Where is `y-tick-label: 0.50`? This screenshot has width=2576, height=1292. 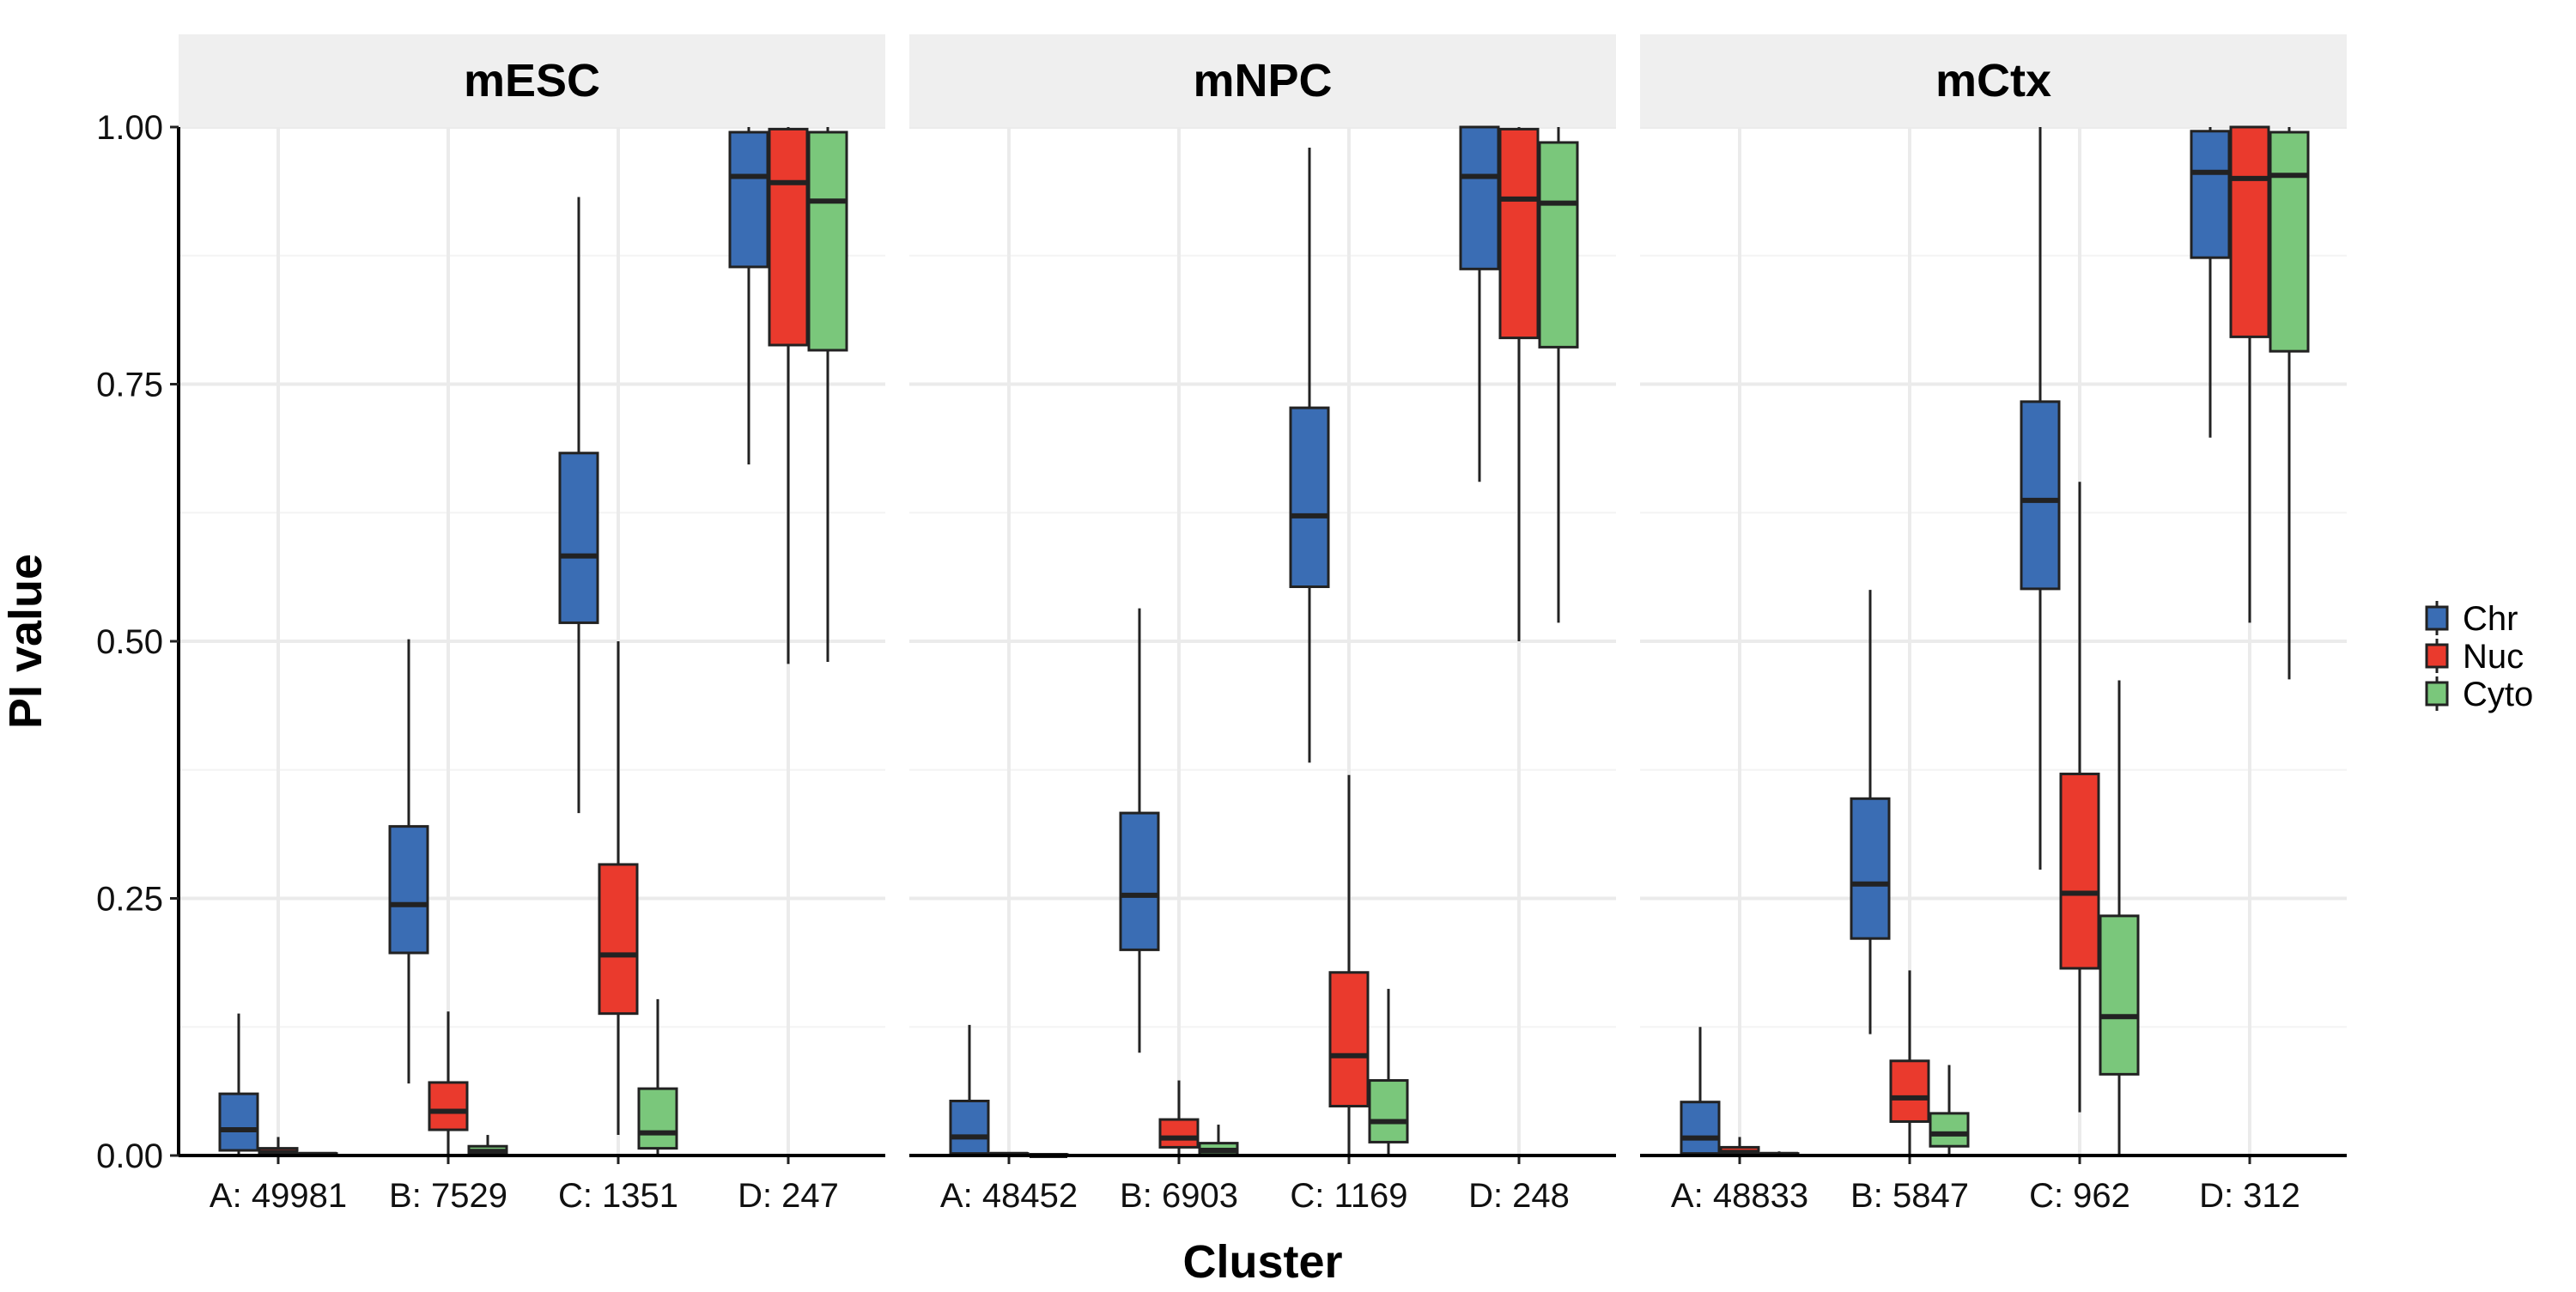
y-tick-label: 0.50 is located at coordinates (129, 642).